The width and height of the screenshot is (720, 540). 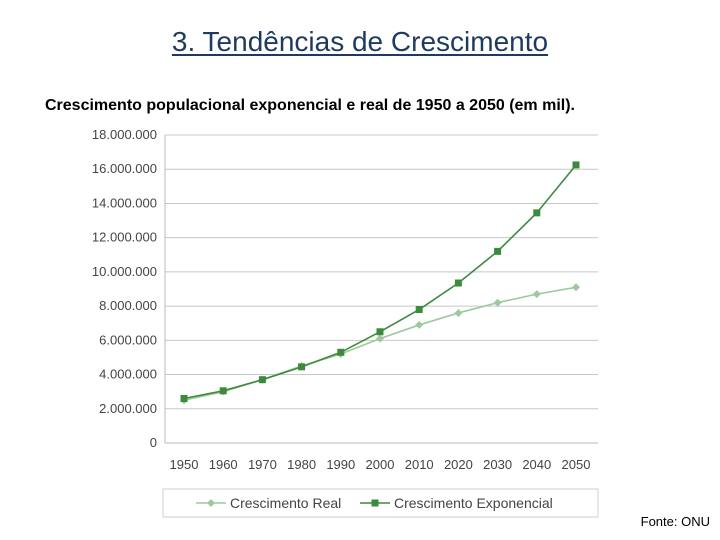 I want to click on y-tick-label: 14.000.000, so click(x=124, y=202).